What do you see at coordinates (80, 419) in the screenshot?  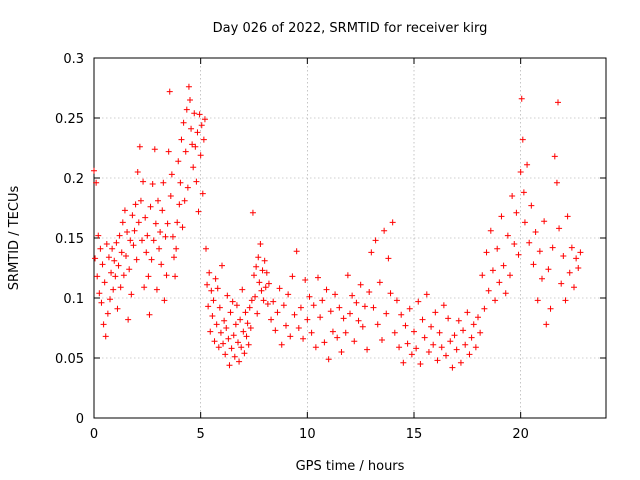 I see `y-tick-label: 0` at bounding box center [80, 419].